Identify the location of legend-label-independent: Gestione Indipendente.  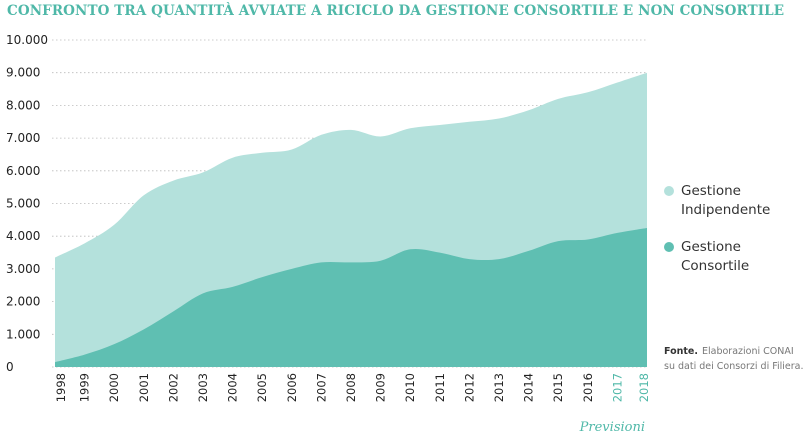
(726, 200).